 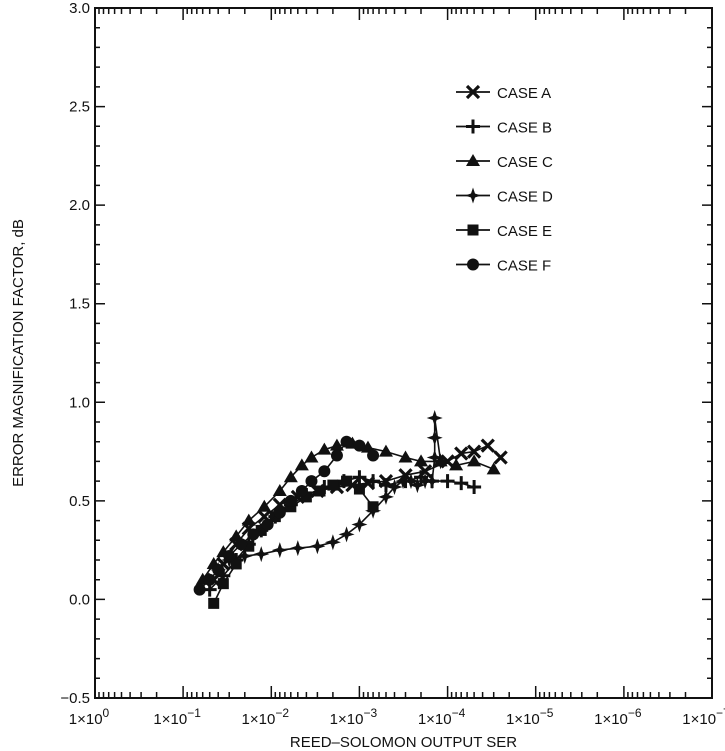 What do you see at coordinates (266, 717) in the screenshot?
I see `x-tick-label: 1×10⁻²` at bounding box center [266, 717].